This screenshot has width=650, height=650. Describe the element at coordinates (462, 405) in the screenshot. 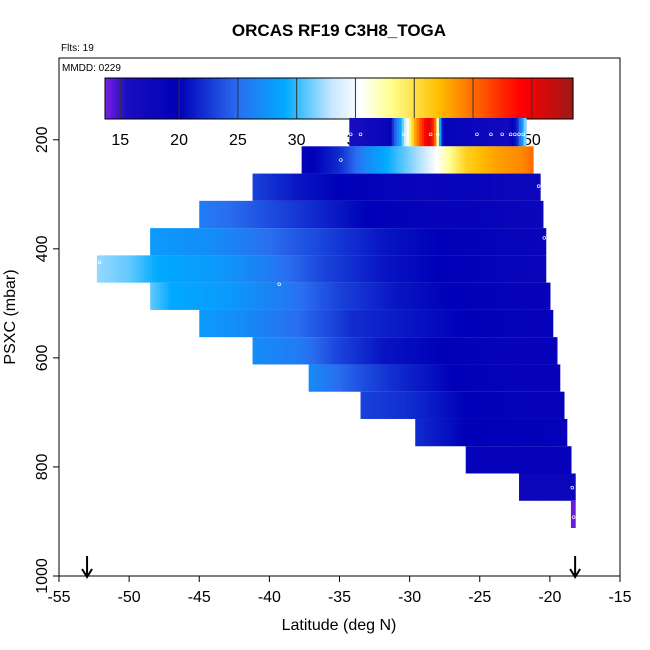

I see `pressure-band` at that location.